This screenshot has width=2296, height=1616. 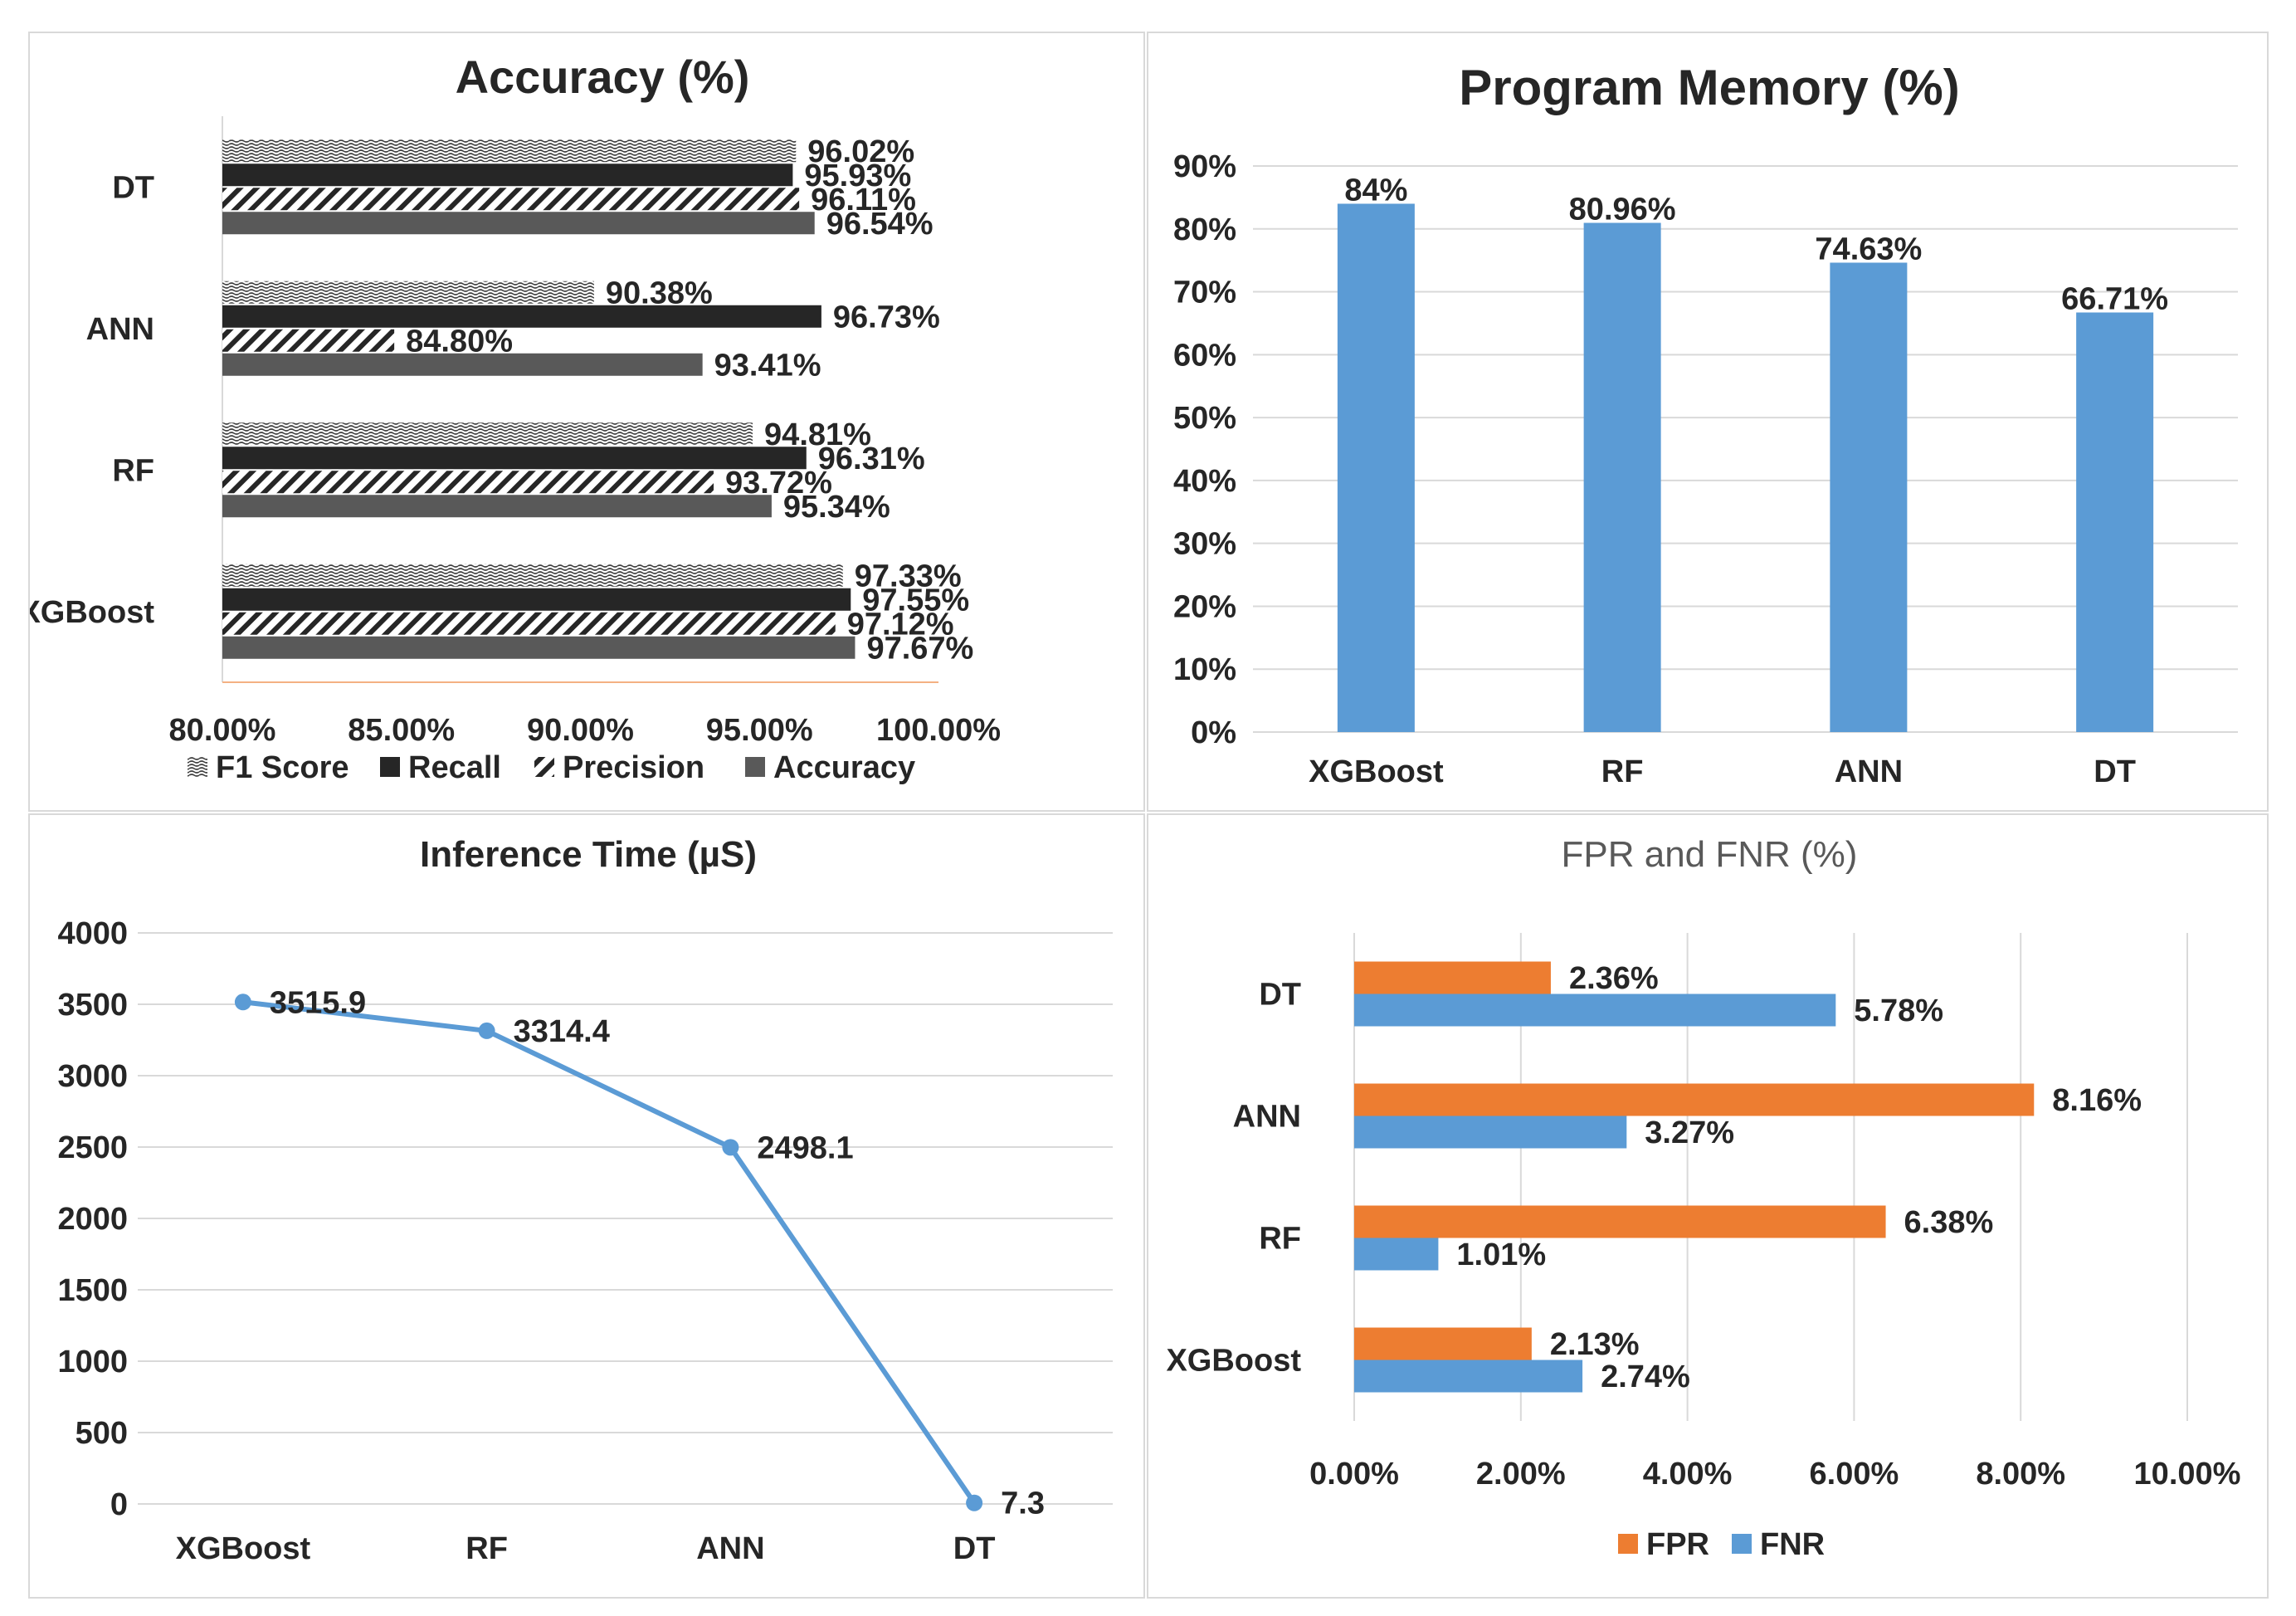 I want to click on data-label: 97.33%, so click(x=908, y=576).